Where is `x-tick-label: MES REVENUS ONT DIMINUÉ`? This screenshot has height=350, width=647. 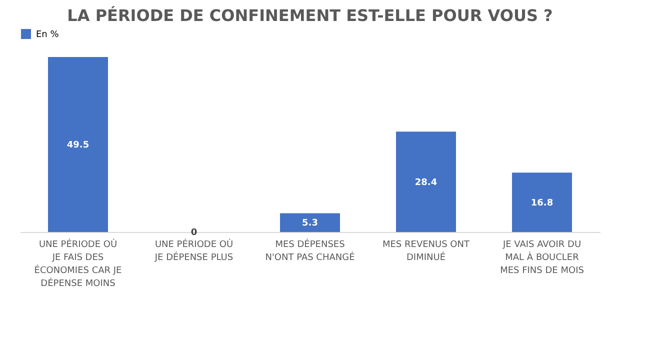
x-tick-label: MES REVENUS ONT DIMINUÉ is located at coordinates (426, 251).